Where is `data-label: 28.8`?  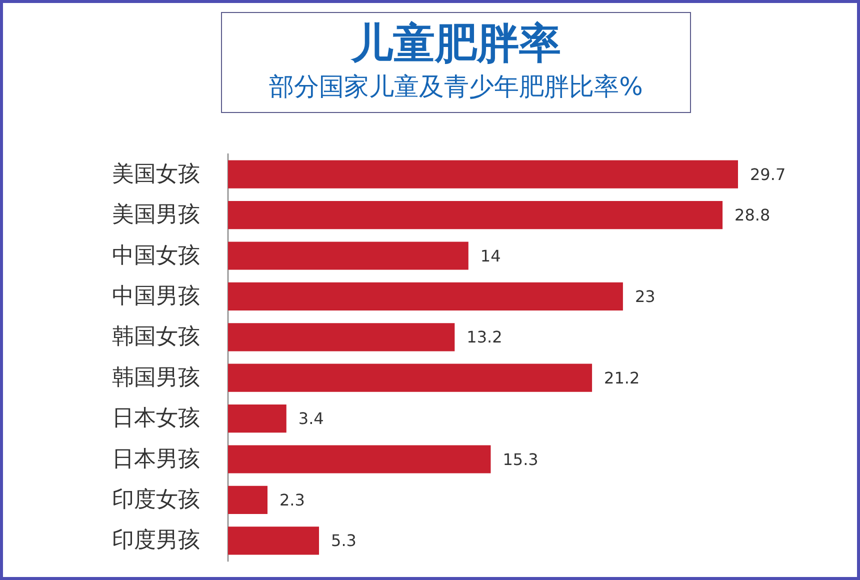 data-label: 28.8 is located at coordinates (752, 215).